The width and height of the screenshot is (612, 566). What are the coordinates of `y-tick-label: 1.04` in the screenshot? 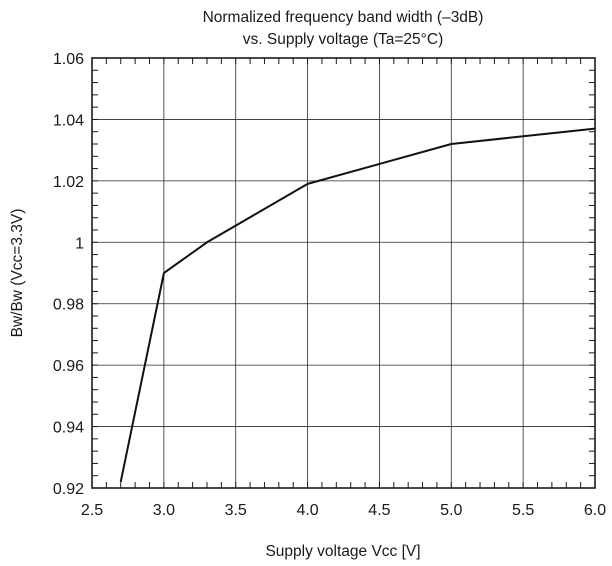 It's located at (68, 120).